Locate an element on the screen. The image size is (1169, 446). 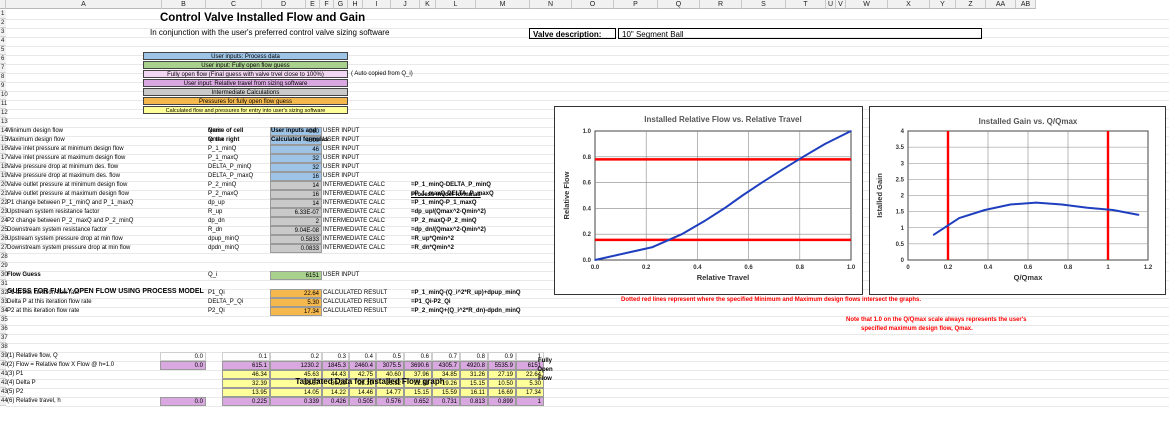
row-header-15: 15 is located at coordinates (4, 140).